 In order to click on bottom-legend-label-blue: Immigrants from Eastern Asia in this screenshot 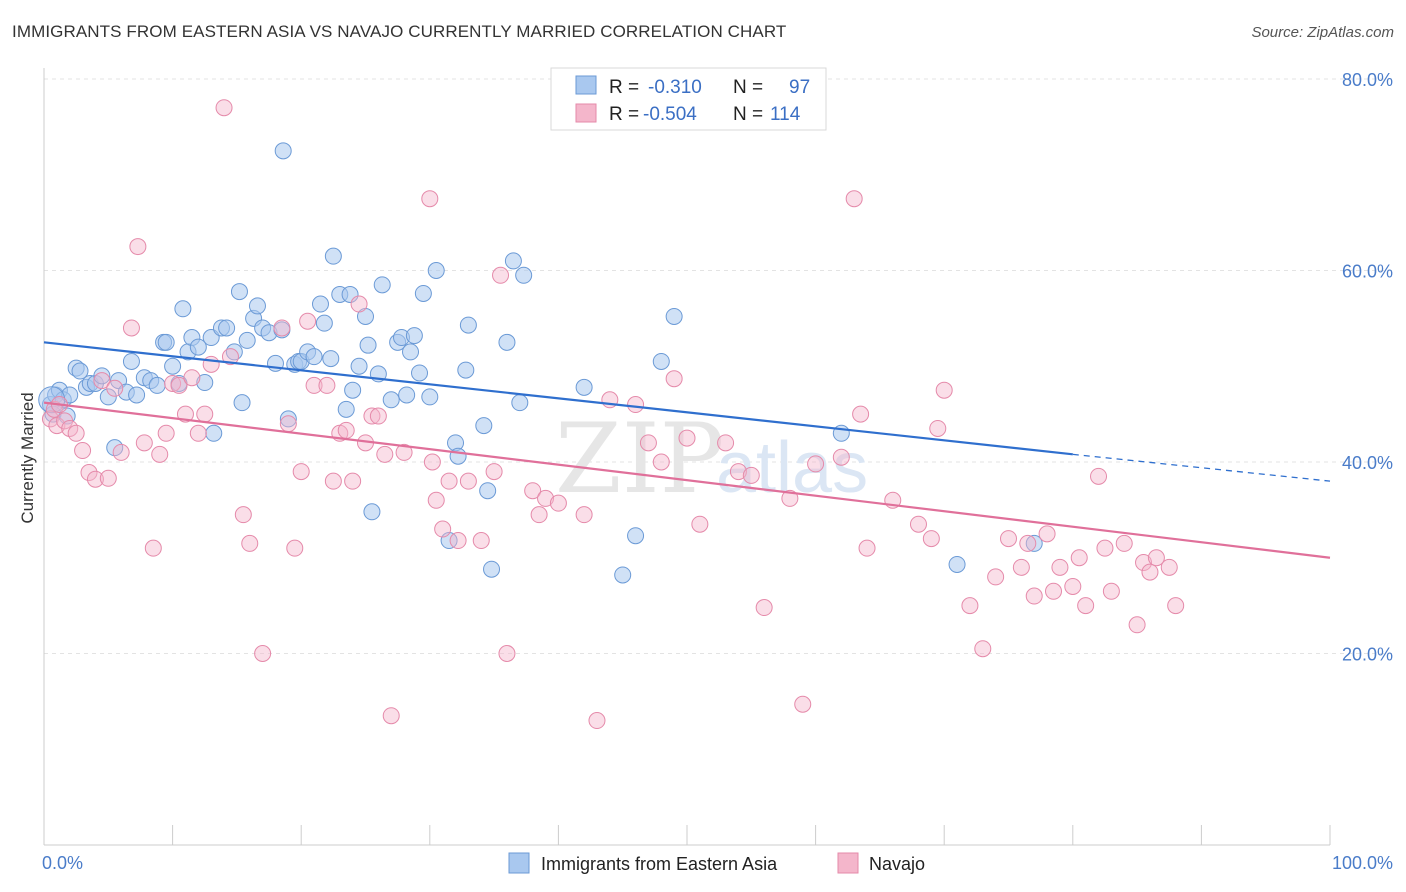, I will do `click(659, 864)`.